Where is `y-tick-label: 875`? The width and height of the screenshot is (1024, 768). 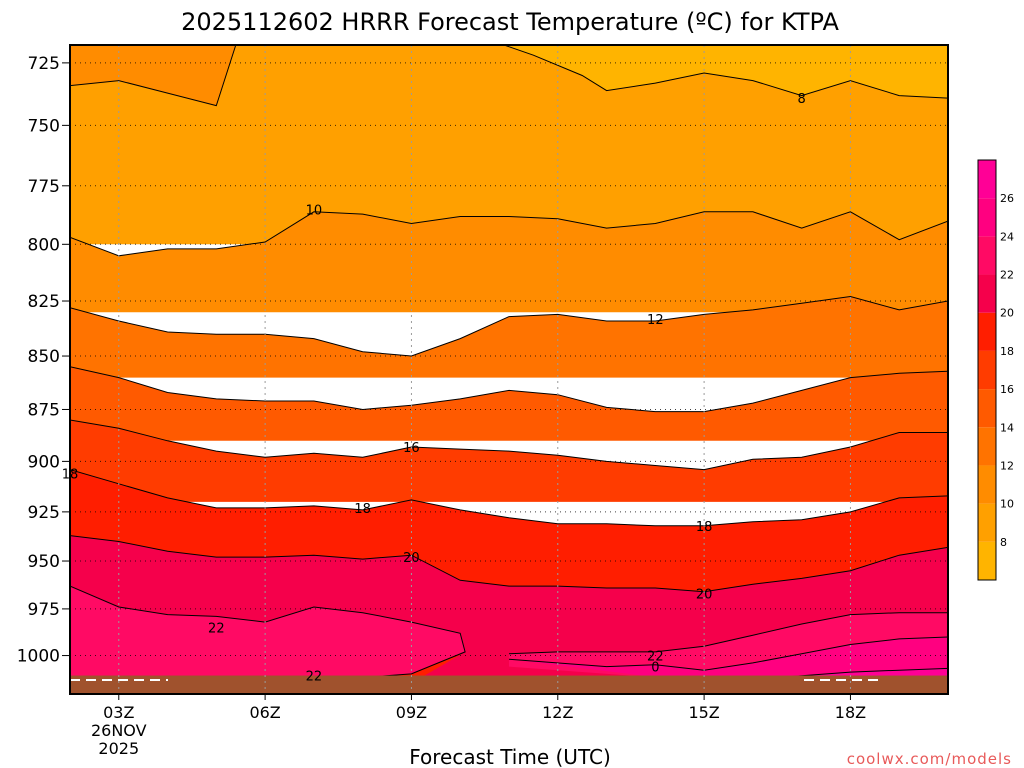 y-tick-label: 875 is located at coordinates (44, 410).